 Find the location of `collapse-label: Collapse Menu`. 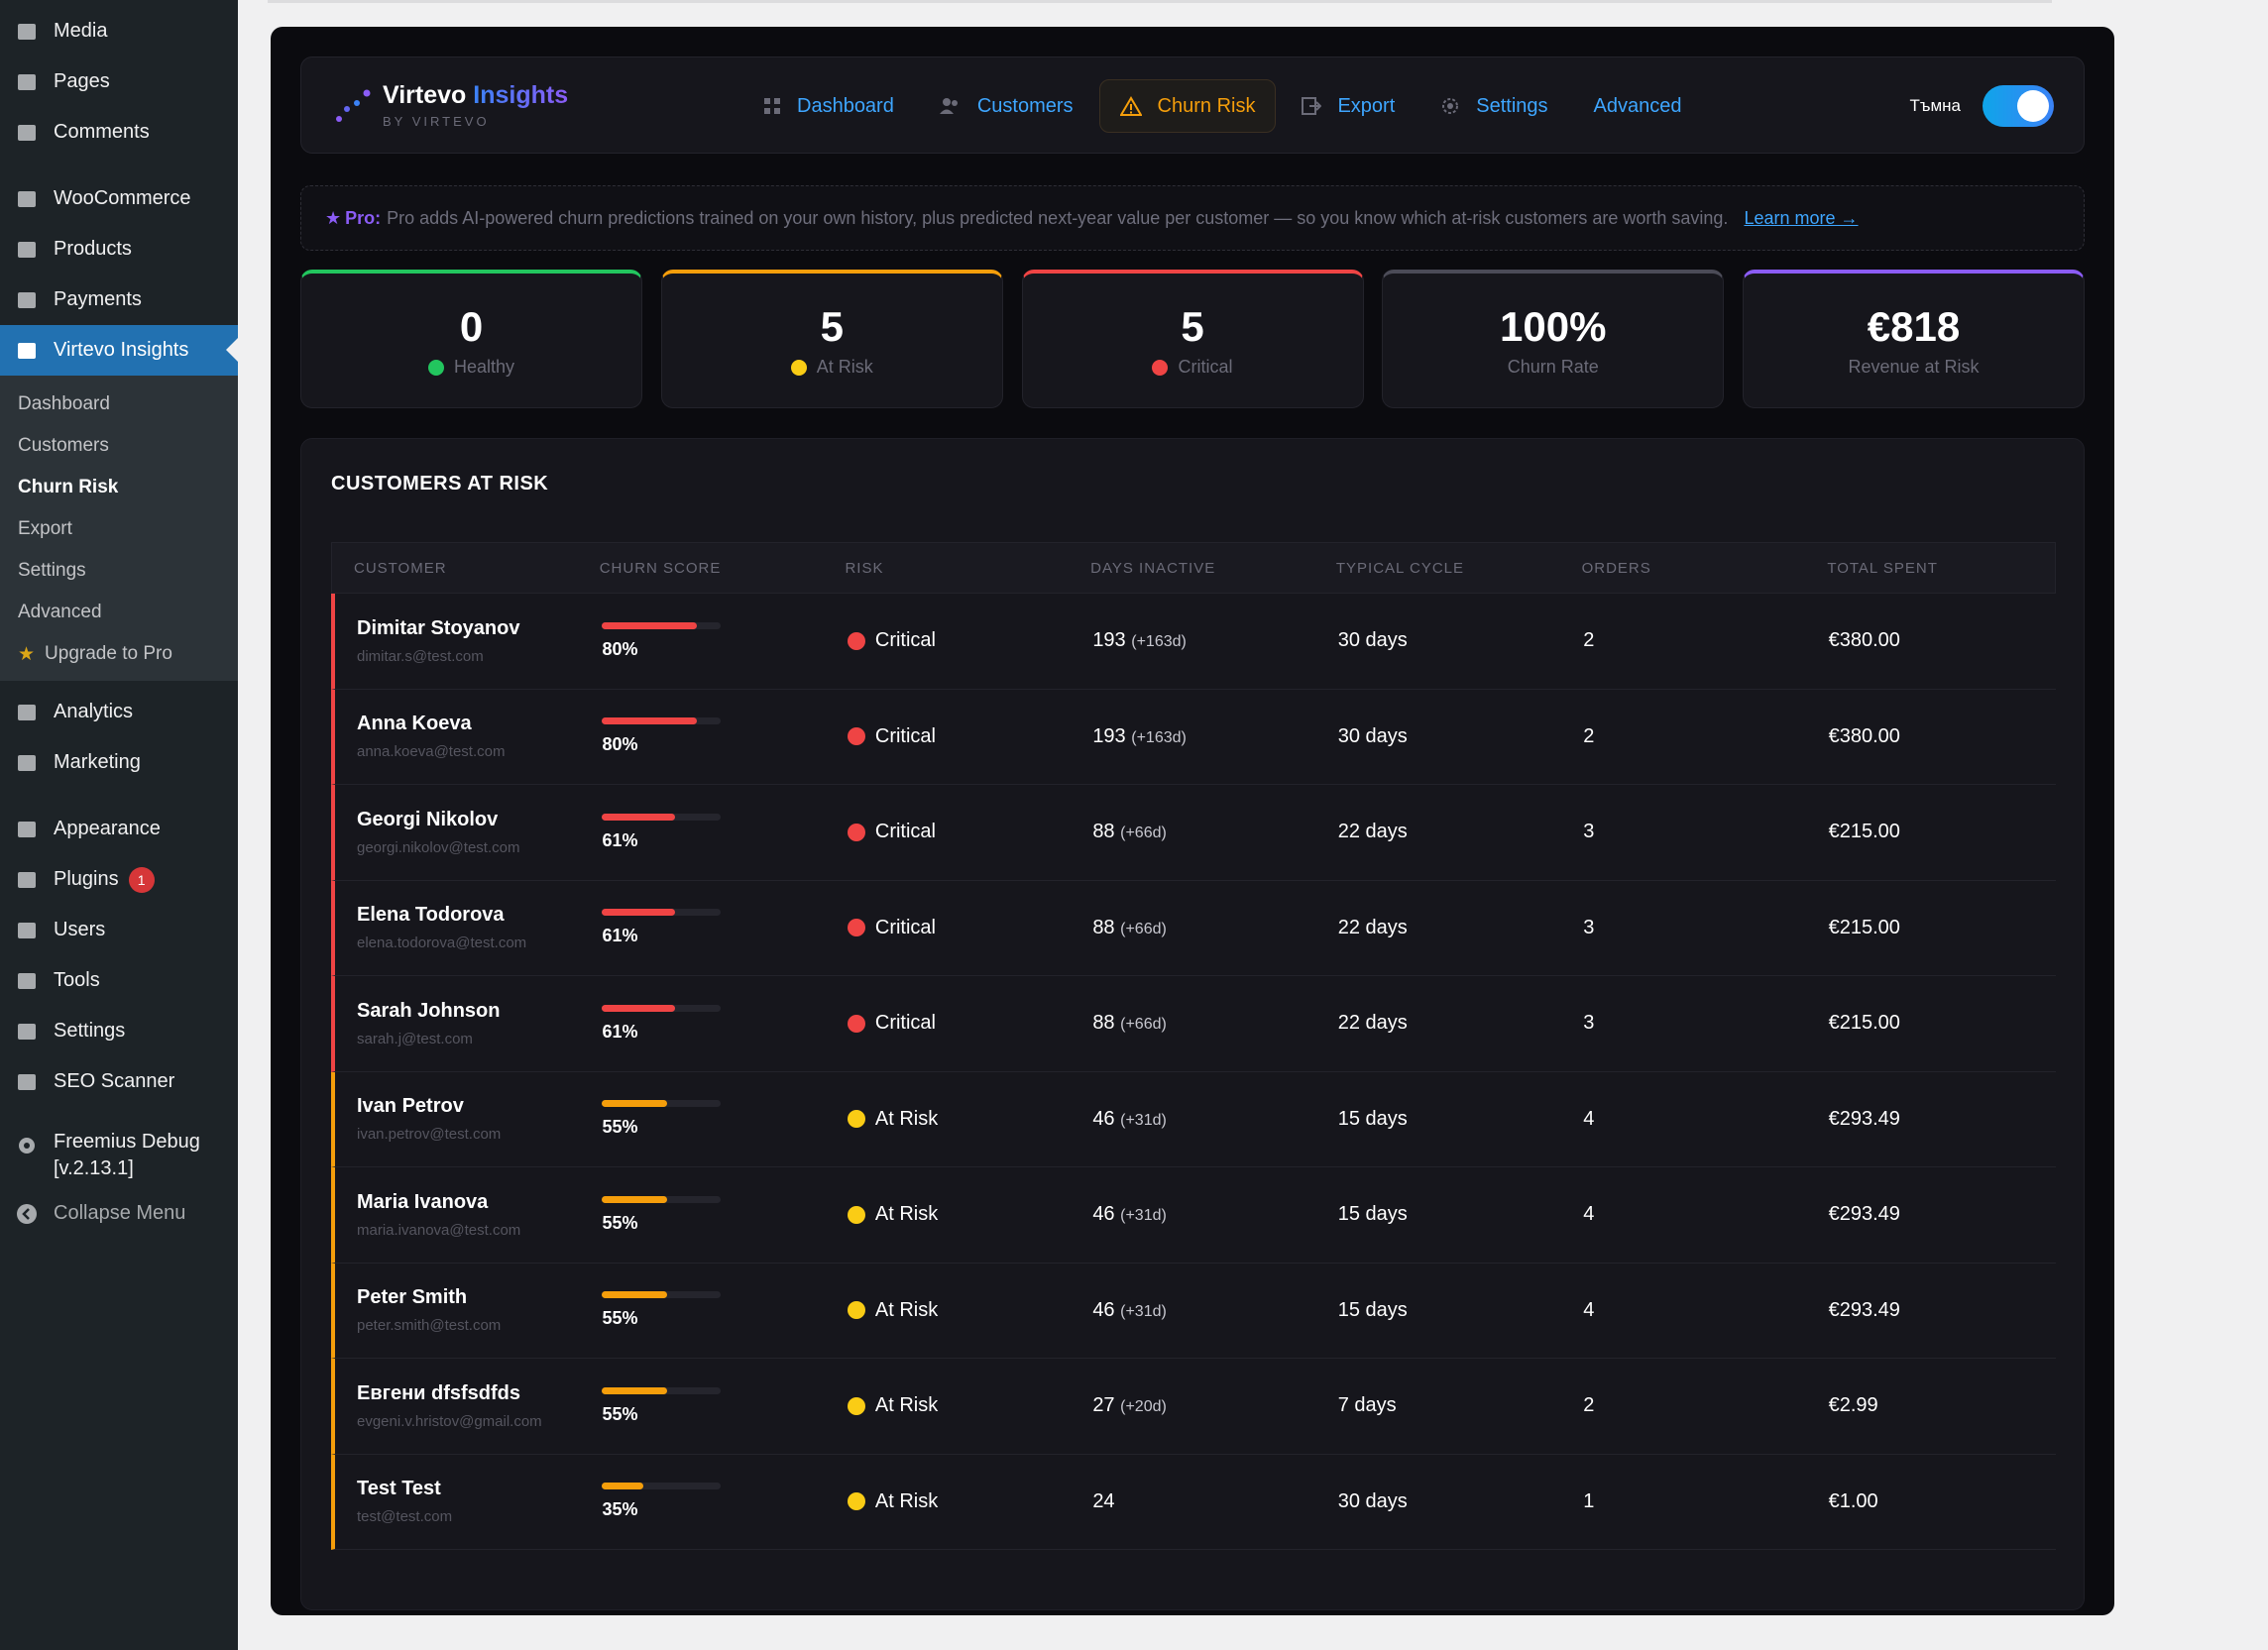

collapse-label: Collapse Menu is located at coordinates (120, 1213).